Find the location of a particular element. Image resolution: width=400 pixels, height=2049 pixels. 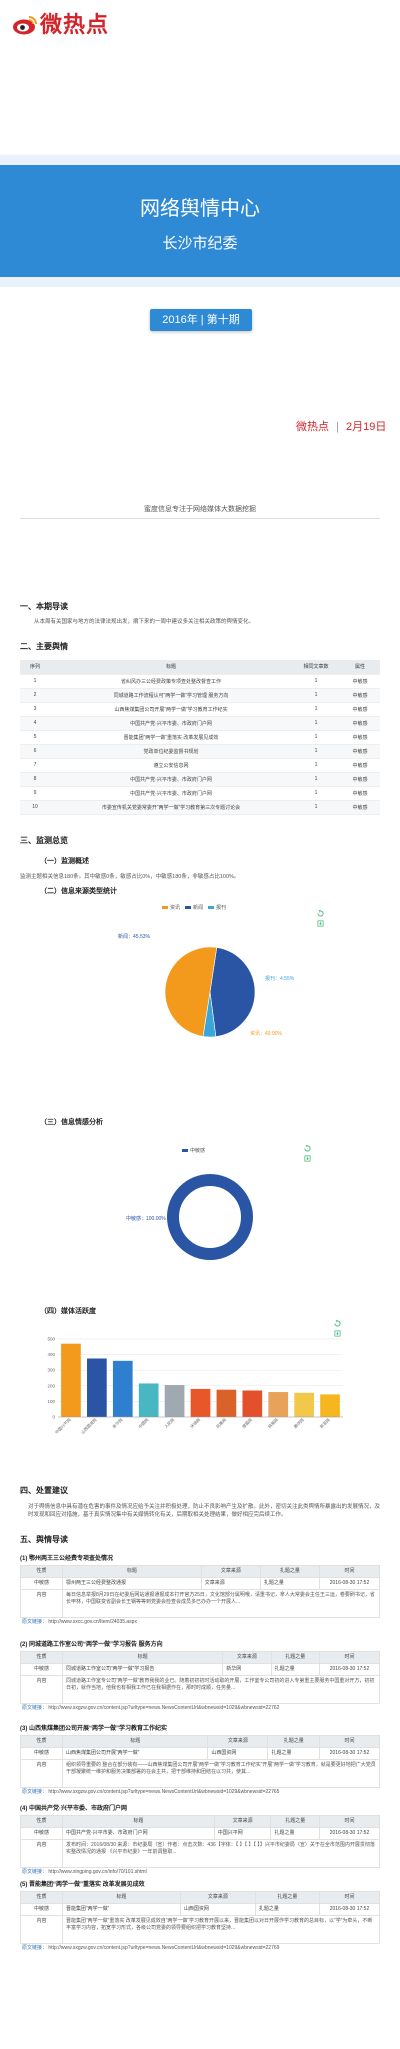

table-row: 1 省纠风办三公经费政策专项查处整改督查工作 1 中敏感 is located at coordinates (200, 681).